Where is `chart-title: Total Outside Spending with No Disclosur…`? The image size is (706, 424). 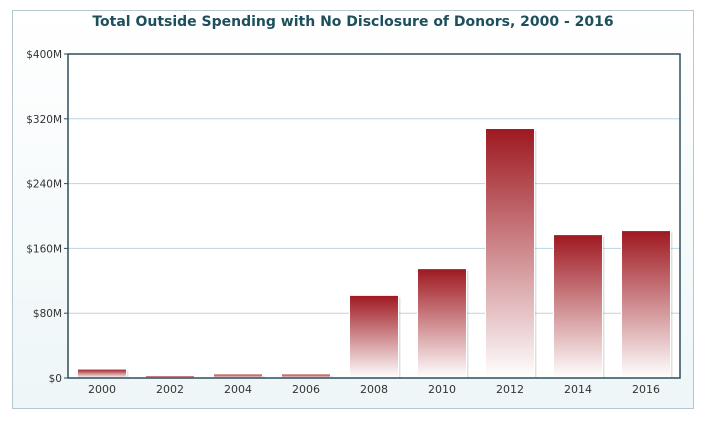
chart-title: Total Outside Spending with No Disclosur… is located at coordinates (353, 22).